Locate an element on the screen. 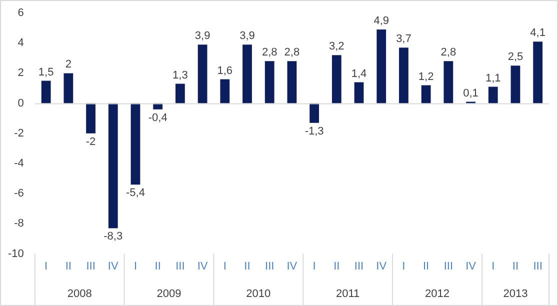 The height and width of the screenshot is (306, 558). data-label: 1,6 is located at coordinates (225, 70).